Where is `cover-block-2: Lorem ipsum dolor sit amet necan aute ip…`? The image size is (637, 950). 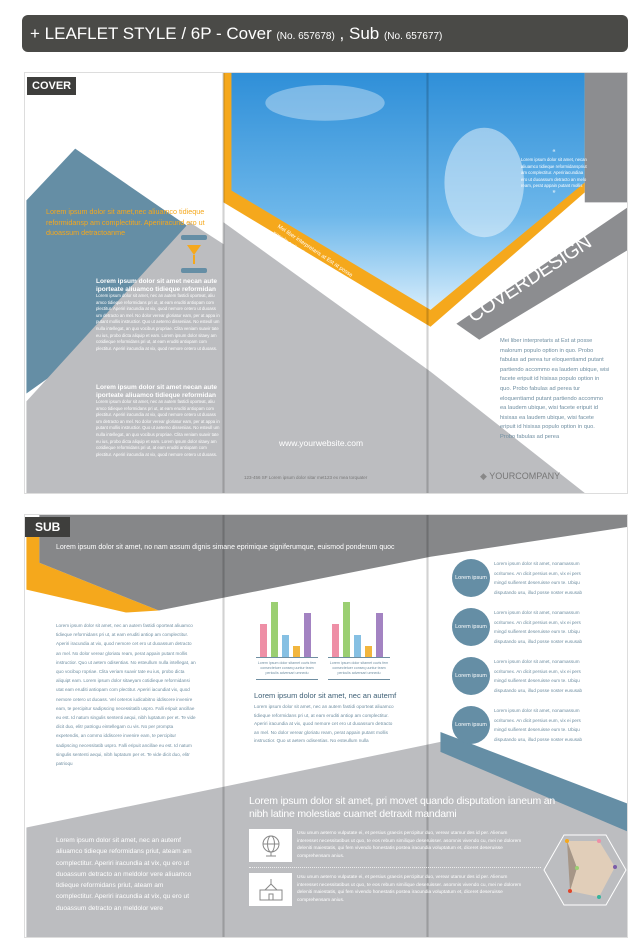
cover-block-2: Lorem ipsum dolor sit amet necan aute ip… is located at coordinates (158, 421).